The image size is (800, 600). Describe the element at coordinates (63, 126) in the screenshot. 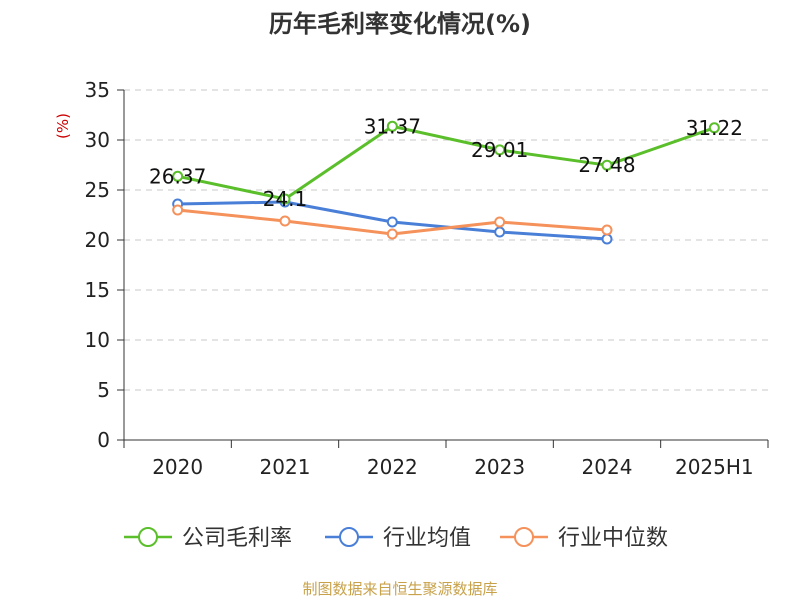

I see `y-axis-label: (%)` at that location.